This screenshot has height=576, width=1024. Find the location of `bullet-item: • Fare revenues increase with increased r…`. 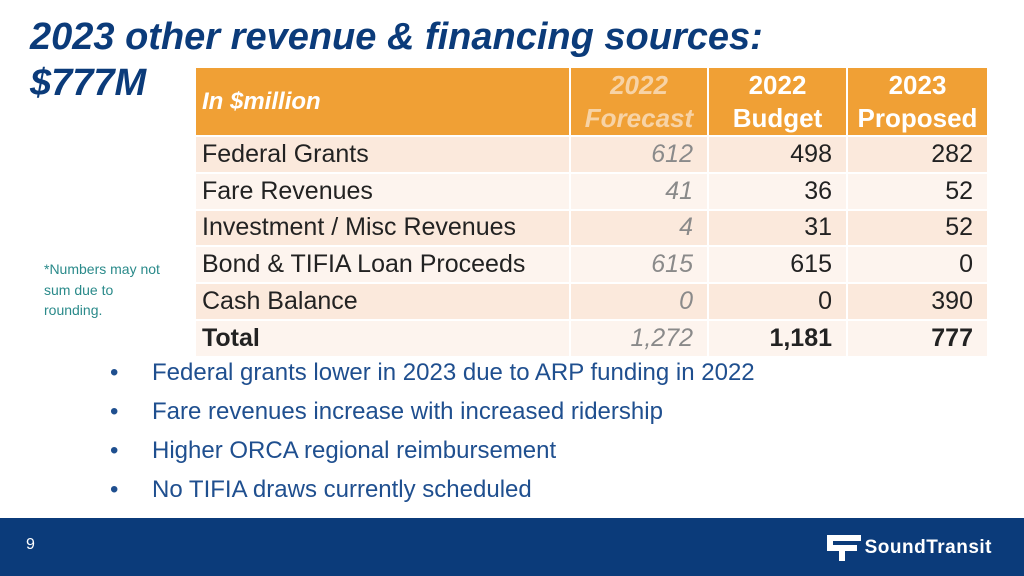

bullet-item: • Fare revenues increase with increased r… is located at coordinates (432, 411).